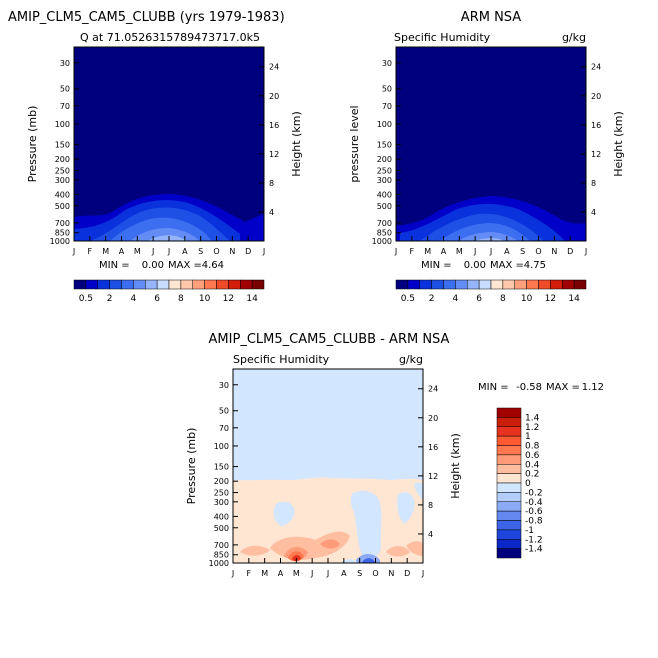 The image size is (658, 658). What do you see at coordinates (593, 183) in the screenshot?
I see `height-tick-label: 8` at bounding box center [593, 183].